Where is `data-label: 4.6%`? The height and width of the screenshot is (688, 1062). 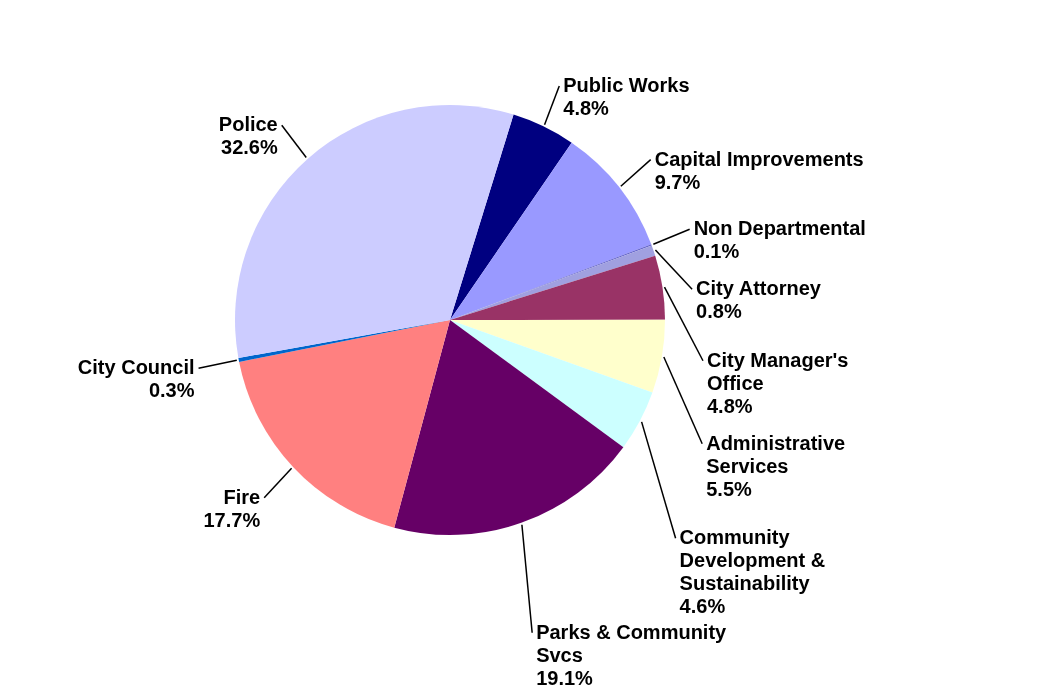 data-label: 4.6% is located at coordinates (702, 606).